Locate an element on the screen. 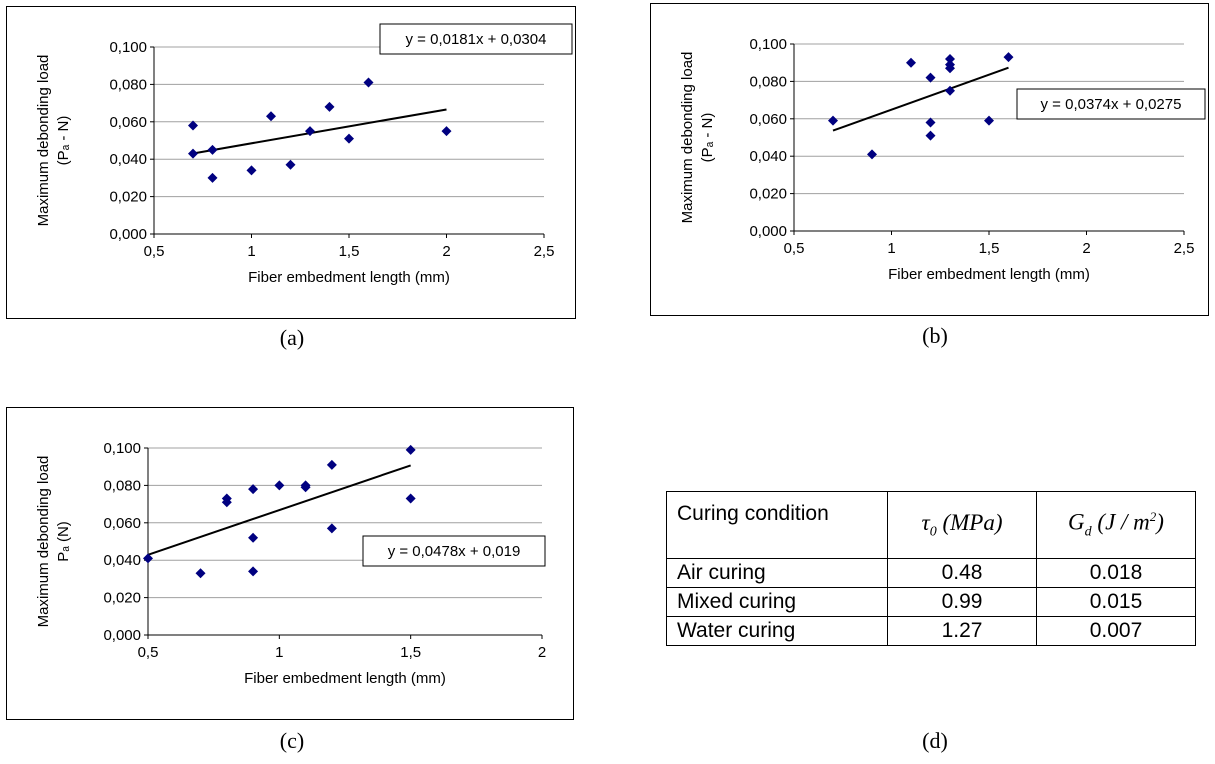 Image resolution: width=1215 pixels, height=764 pixels. header-tau0: τ0 (MPa) is located at coordinates (962, 525).